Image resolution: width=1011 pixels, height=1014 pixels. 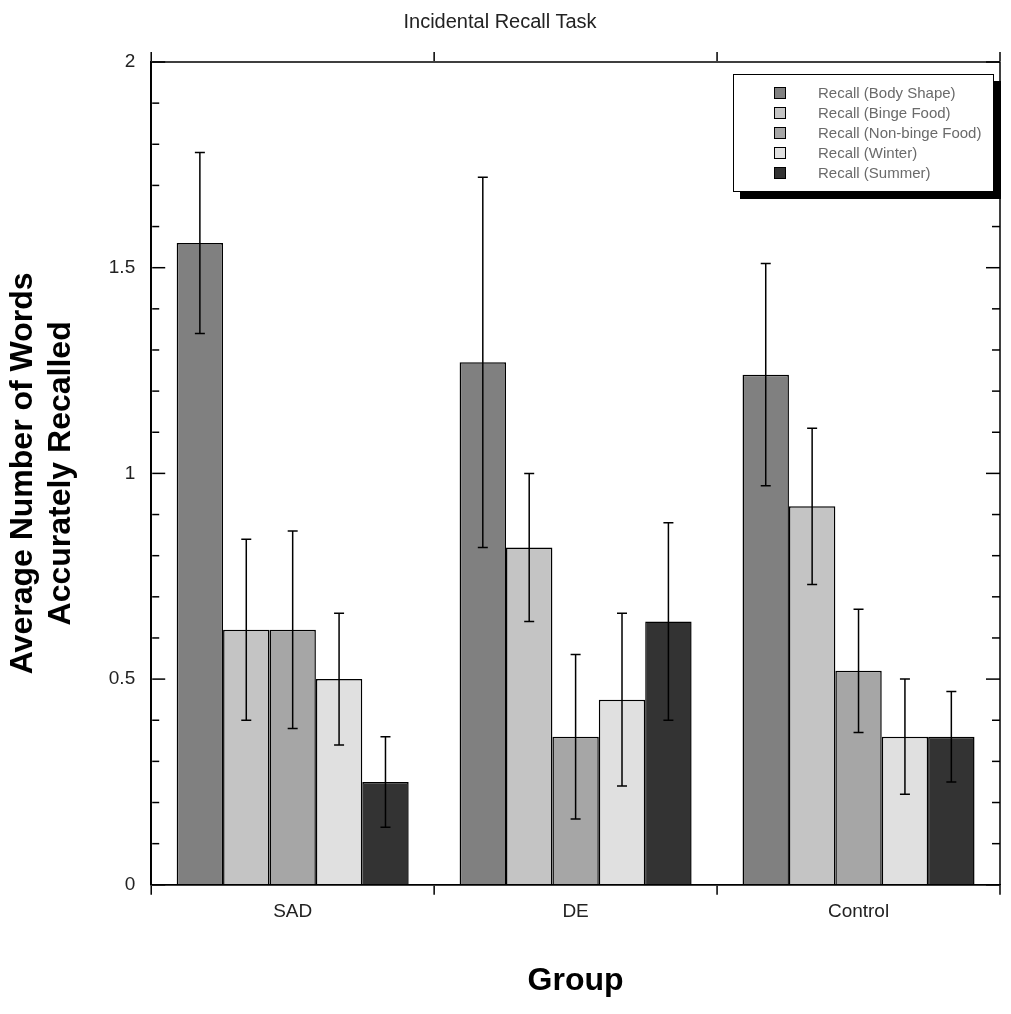 I want to click on y-tick-label: 1.5, so click(x=122, y=266).